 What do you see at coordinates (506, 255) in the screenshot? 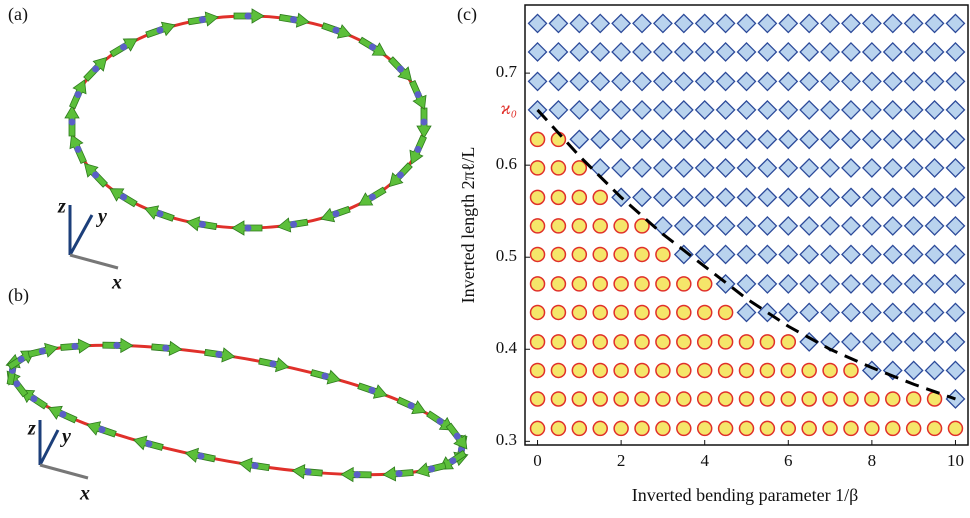
I see `y-tick-label: 0.5` at bounding box center [506, 255].